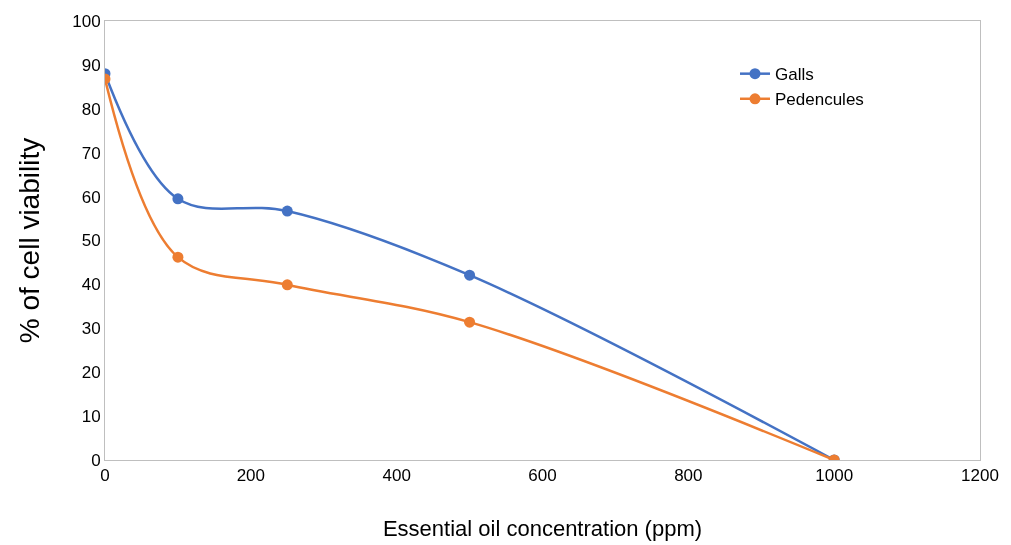 The image size is (1011, 545). What do you see at coordinates (794, 75) in the screenshot?
I see `legend-label: Galls` at bounding box center [794, 75].